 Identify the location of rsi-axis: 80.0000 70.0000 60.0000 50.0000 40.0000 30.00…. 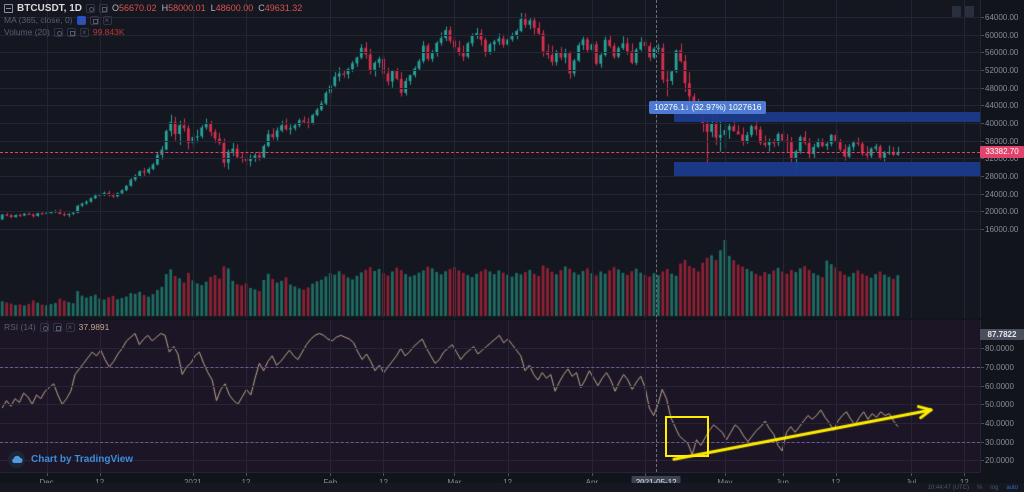
(1002, 396).